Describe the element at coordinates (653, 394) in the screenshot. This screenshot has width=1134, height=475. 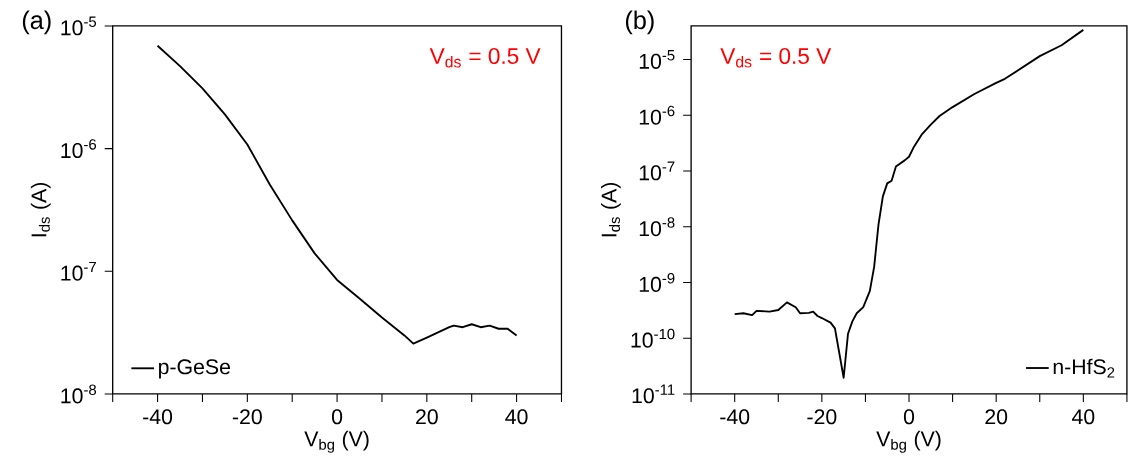
I see `y-tick-label: 10$^{-11}$` at that location.